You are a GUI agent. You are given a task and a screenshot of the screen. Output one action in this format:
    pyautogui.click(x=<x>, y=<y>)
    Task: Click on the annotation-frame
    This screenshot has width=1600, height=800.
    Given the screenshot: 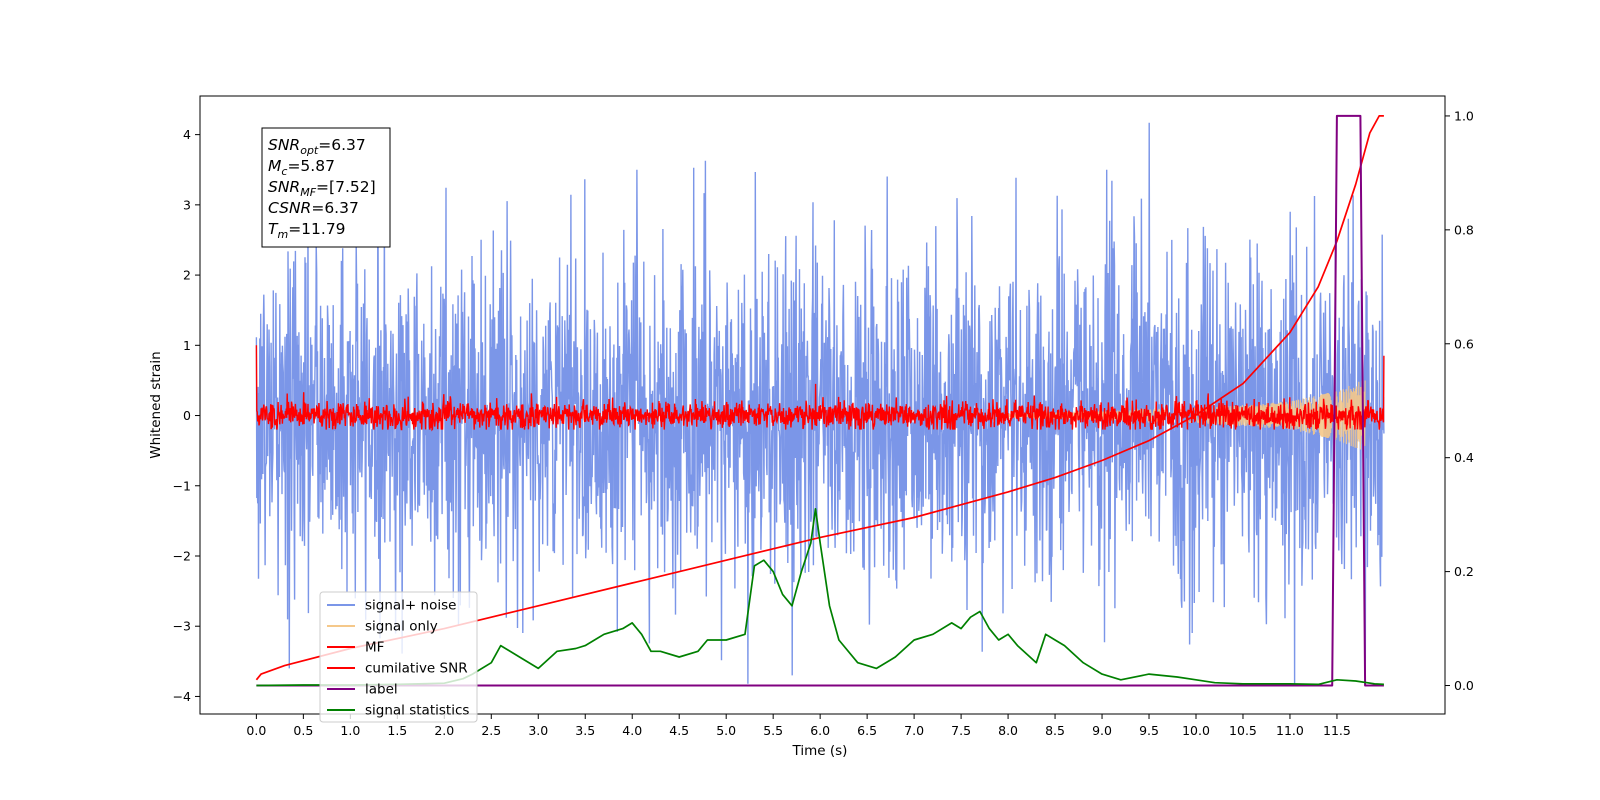 What is the action you would take?
    pyautogui.click(x=326, y=187)
    